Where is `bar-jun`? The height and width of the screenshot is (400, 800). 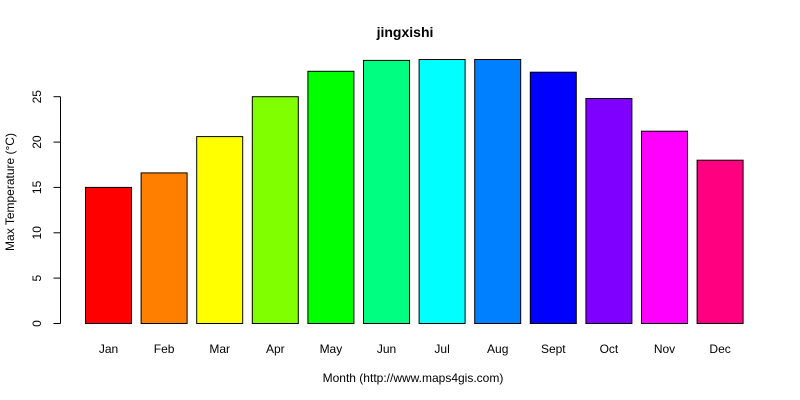
bar-jun is located at coordinates (386, 192).